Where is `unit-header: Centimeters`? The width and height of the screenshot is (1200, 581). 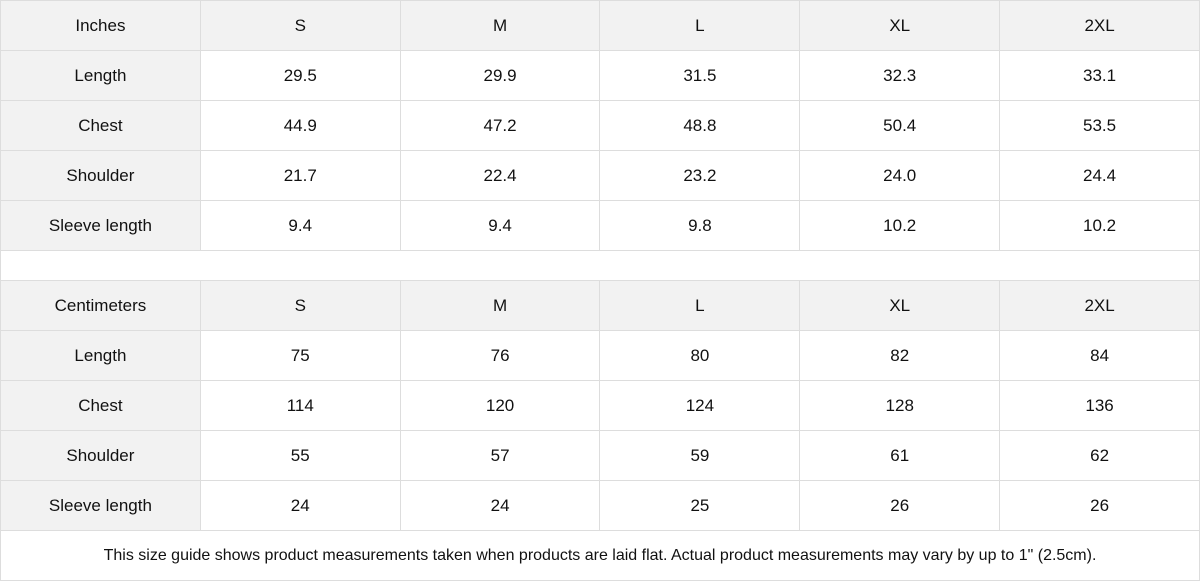
unit-header: Centimeters is located at coordinates (100, 305).